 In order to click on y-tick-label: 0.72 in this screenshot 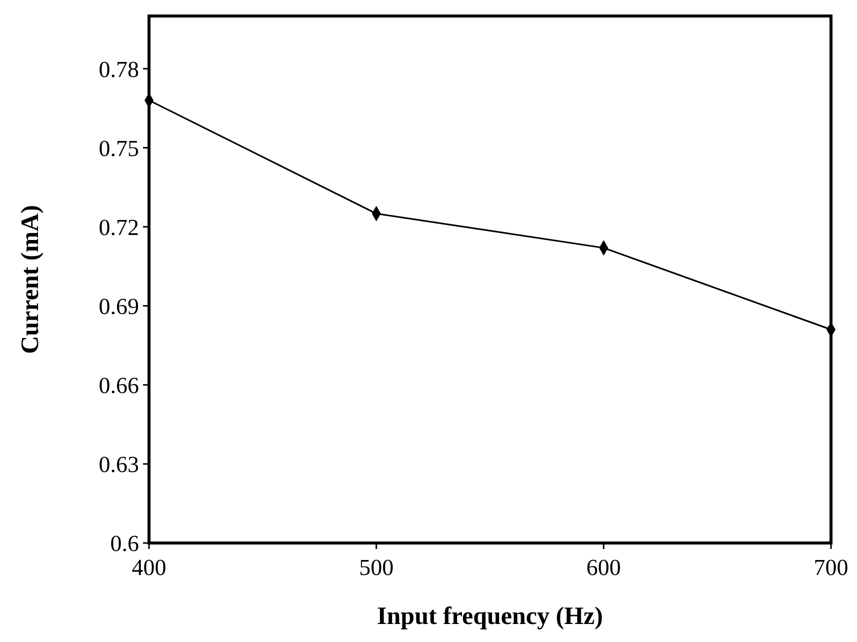, I will do `click(118, 227)`.